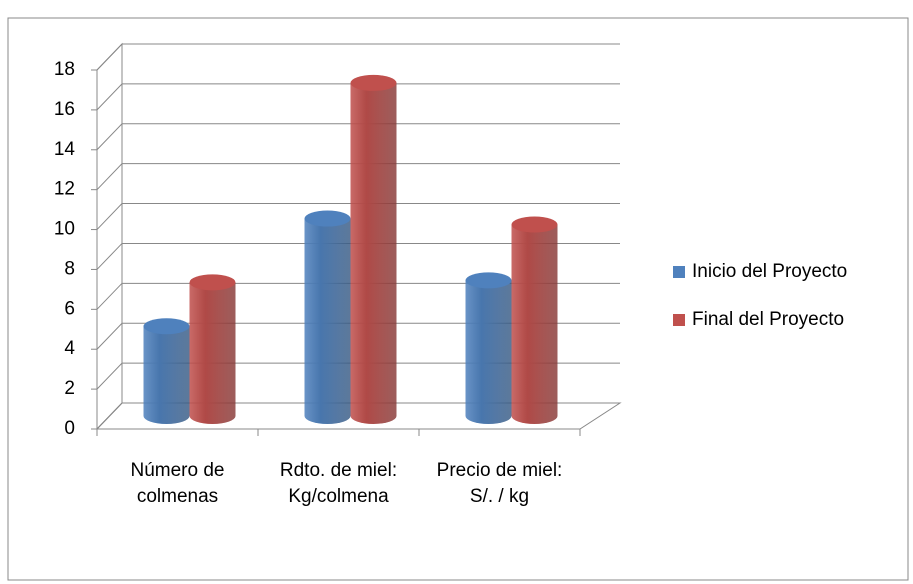 The width and height of the screenshot is (913, 584). Describe the element at coordinates (64, 229) in the screenshot. I see `y-tick-label: 10` at that location.